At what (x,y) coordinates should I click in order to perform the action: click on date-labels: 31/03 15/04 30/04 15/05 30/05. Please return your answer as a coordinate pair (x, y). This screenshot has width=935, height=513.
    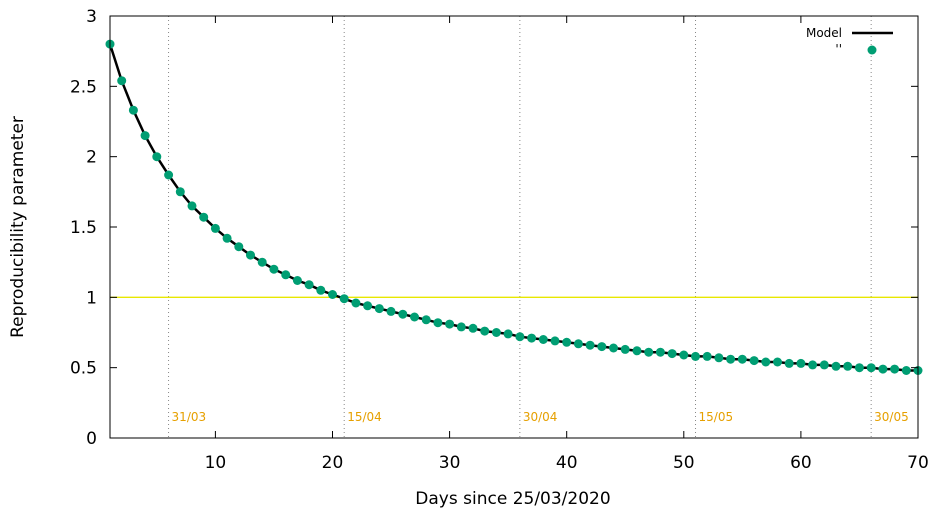
    Looking at the image, I should click on (540, 417).